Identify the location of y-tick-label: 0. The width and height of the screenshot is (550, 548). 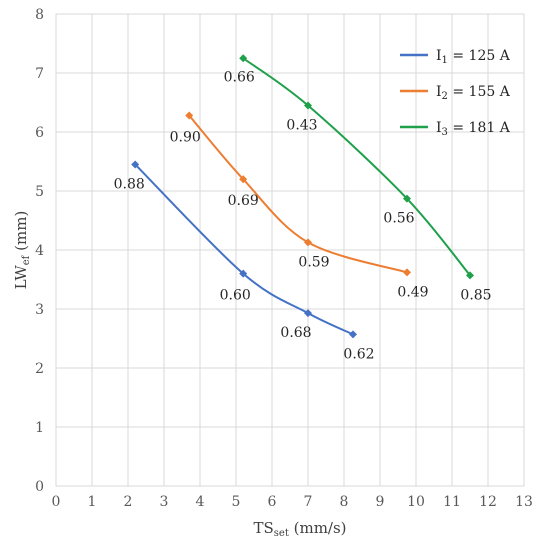
(39, 487).